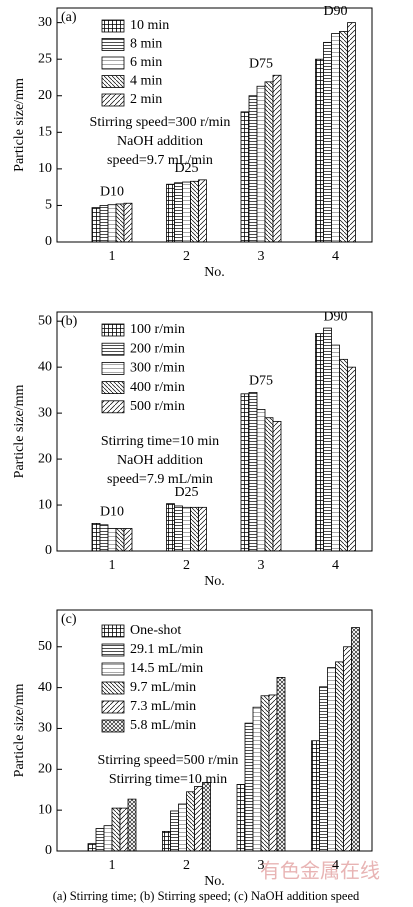 The width and height of the screenshot is (413, 907). I want to click on x-tick-label: 4, so click(335, 865).